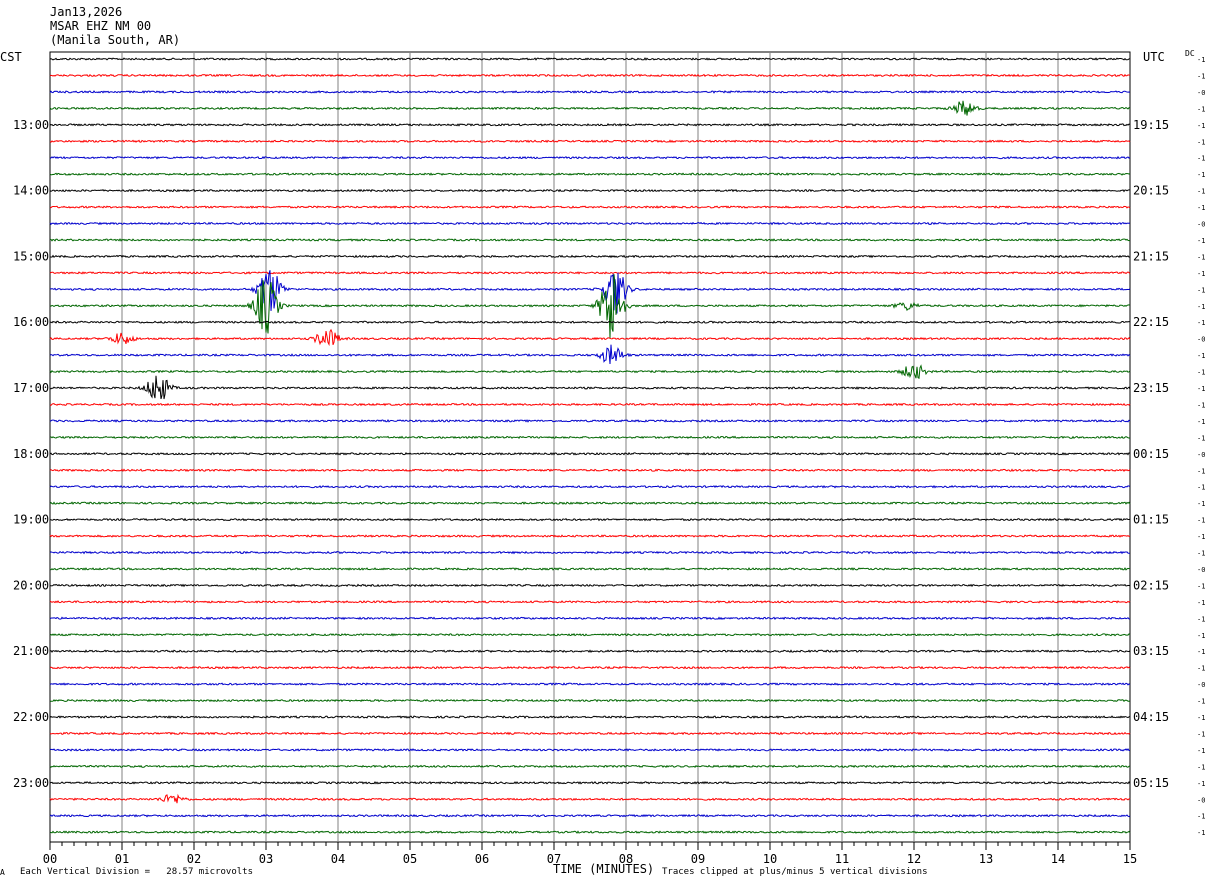  What do you see at coordinates (50, 859) in the screenshot?
I see `x-tick-label: 00` at bounding box center [50, 859].